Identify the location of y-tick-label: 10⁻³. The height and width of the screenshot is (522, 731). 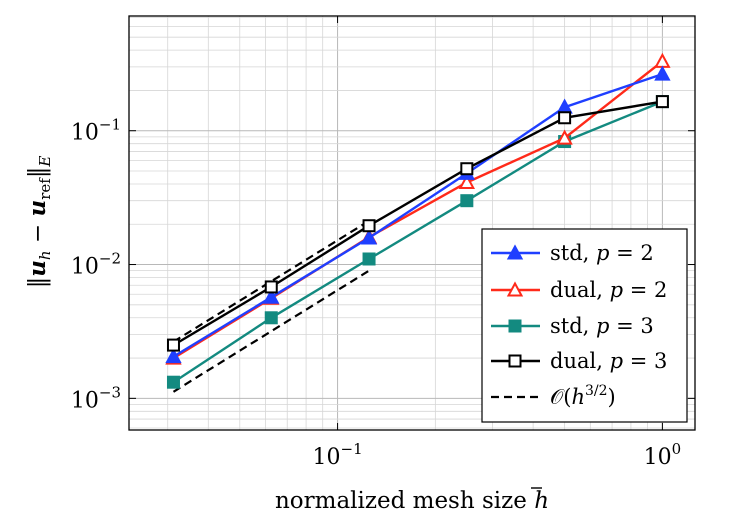
(96, 398).